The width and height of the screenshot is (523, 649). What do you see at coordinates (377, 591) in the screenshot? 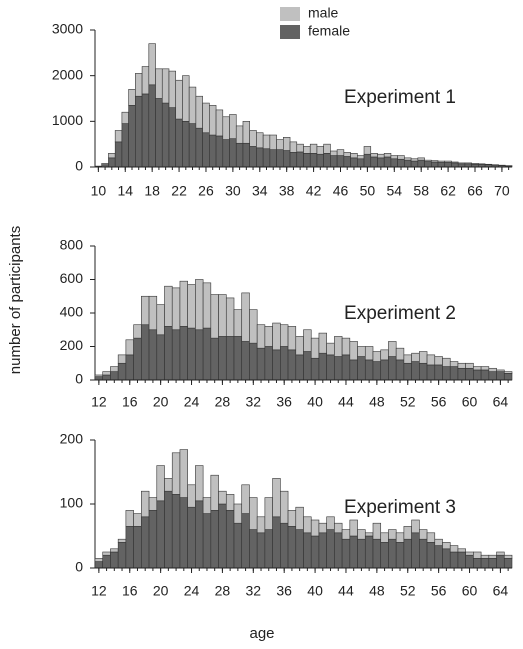
I see `x-tick-label: 48` at bounding box center [377, 591].